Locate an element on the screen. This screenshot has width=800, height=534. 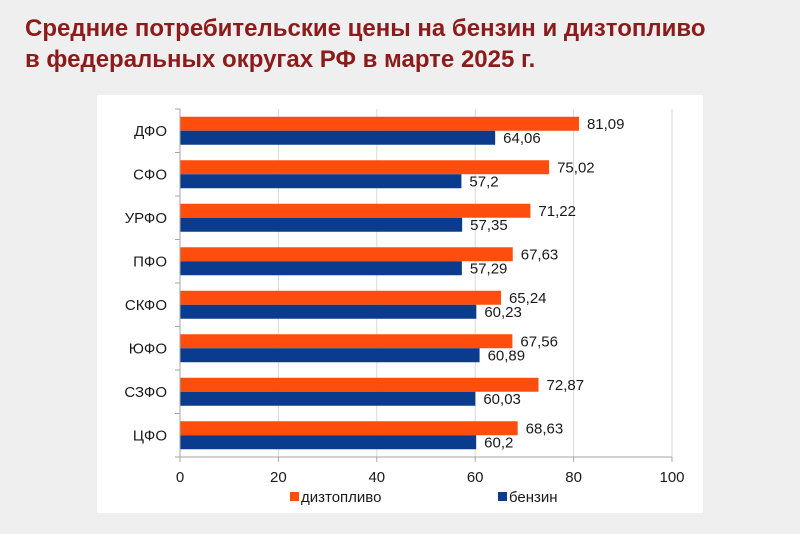
x-tick-label-4: 80 is located at coordinates (573, 477).